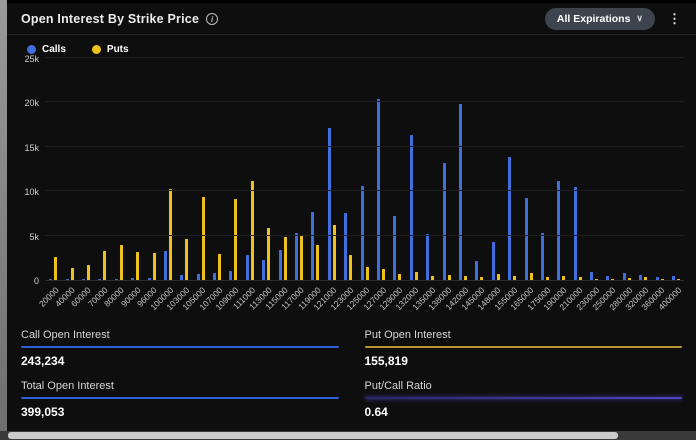  I want to click on bar-group: 280000, so click(621, 185).